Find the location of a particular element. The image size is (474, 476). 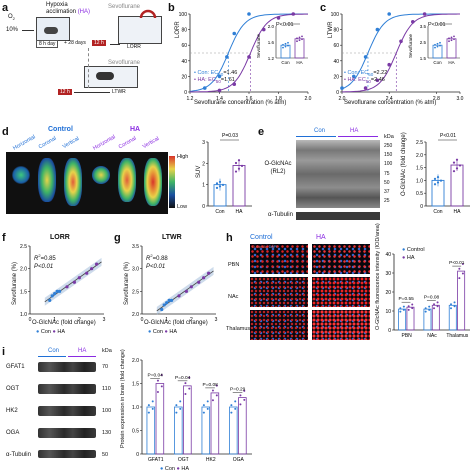

chart-i-ytick-label: 2.0 is located at coordinates (135, 361).